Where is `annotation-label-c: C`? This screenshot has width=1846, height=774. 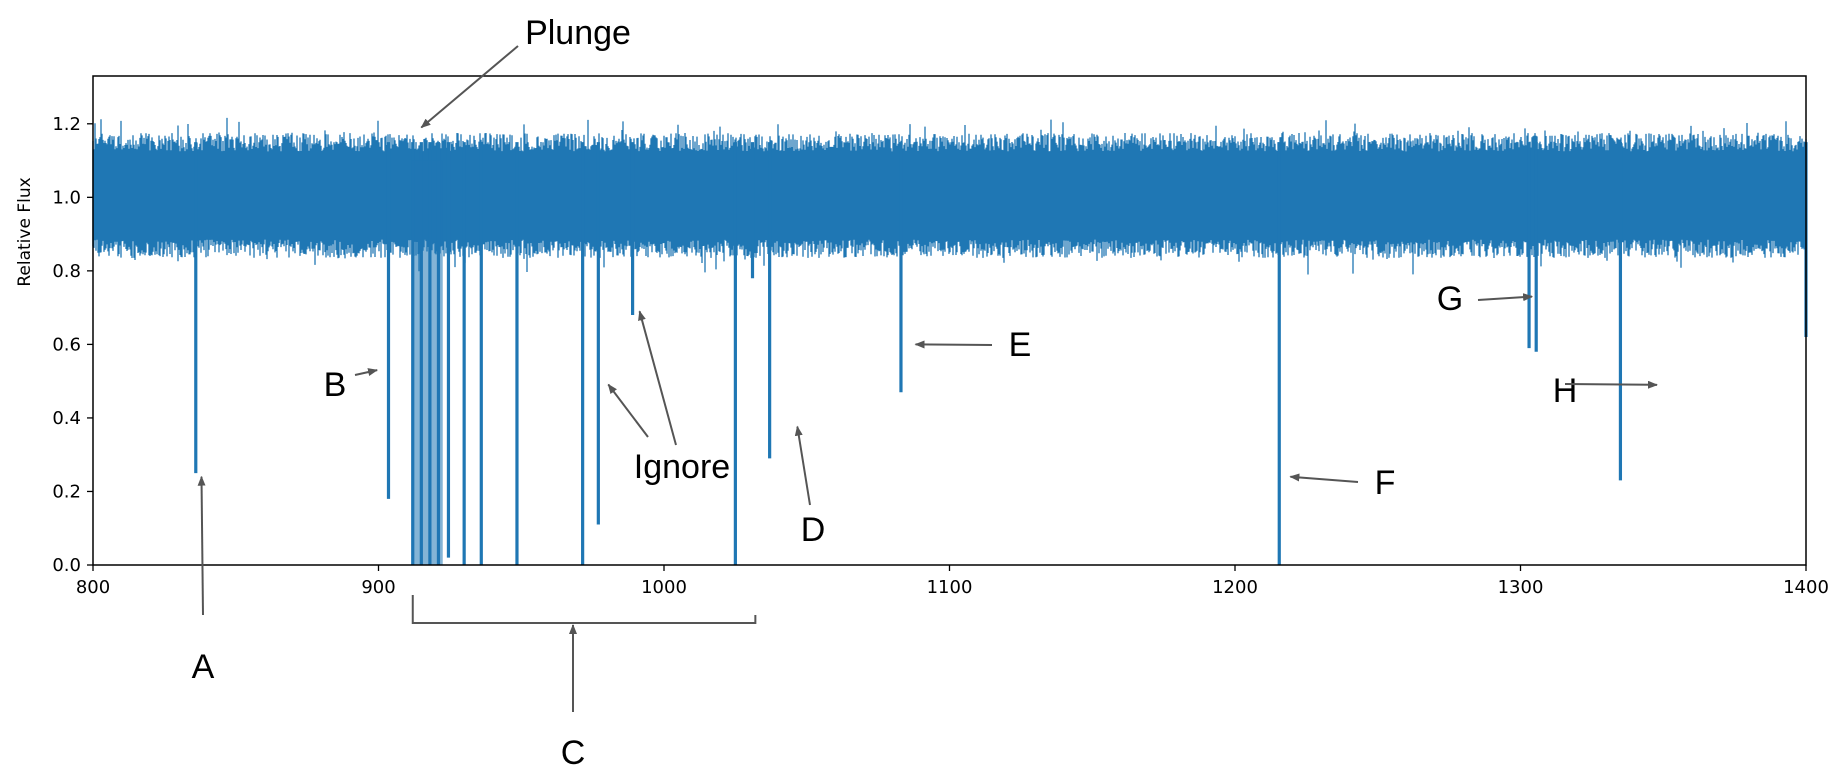 annotation-label-c: C is located at coordinates (573, 753).